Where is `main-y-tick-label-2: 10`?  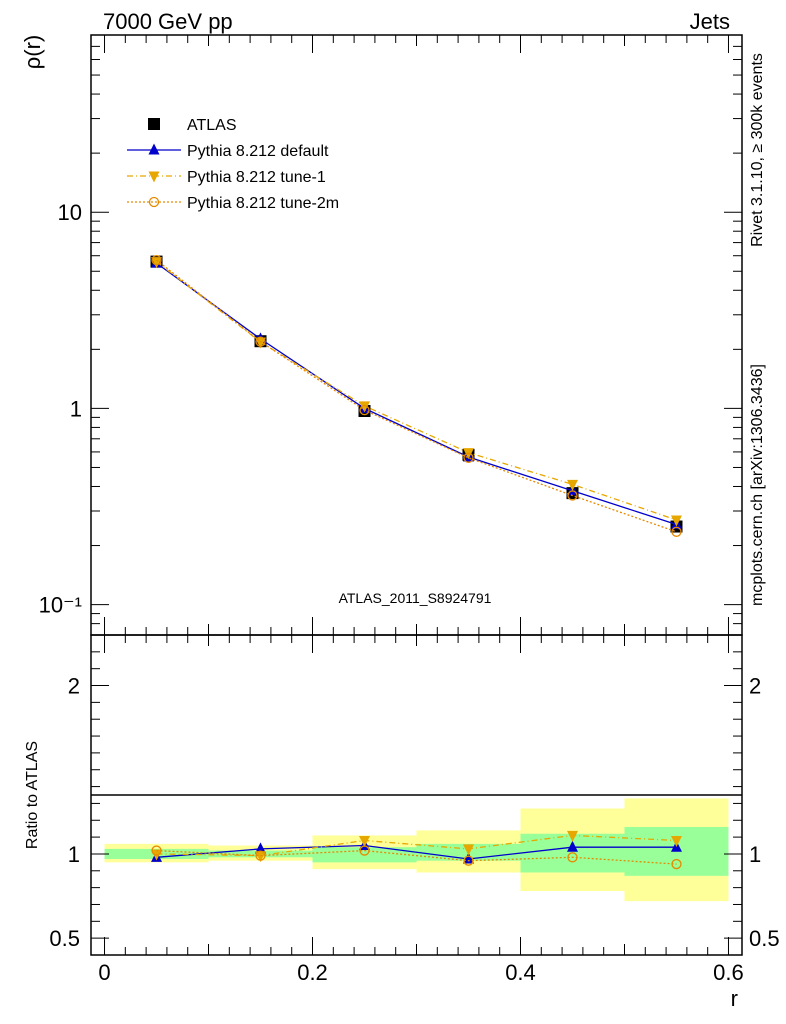 main-y-tick-label-2: 10 is located at coordinates (70, 212).